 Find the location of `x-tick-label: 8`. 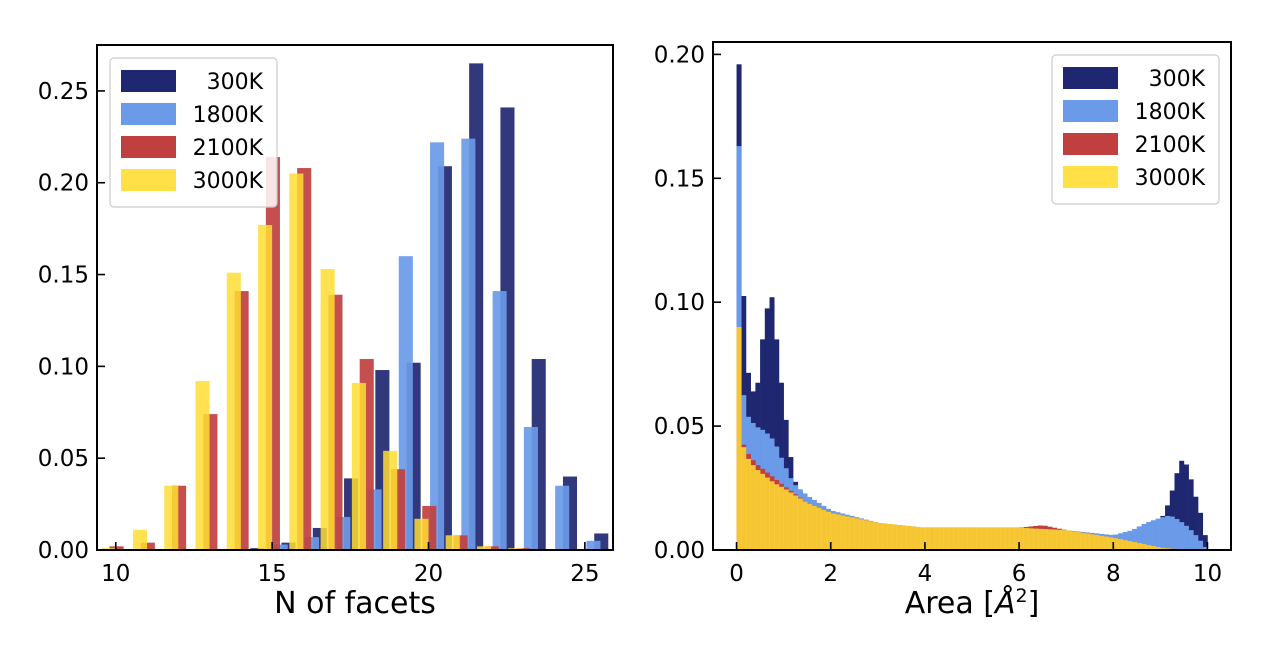

x-tick-label: 8 is located at coordinates (1113, 574).